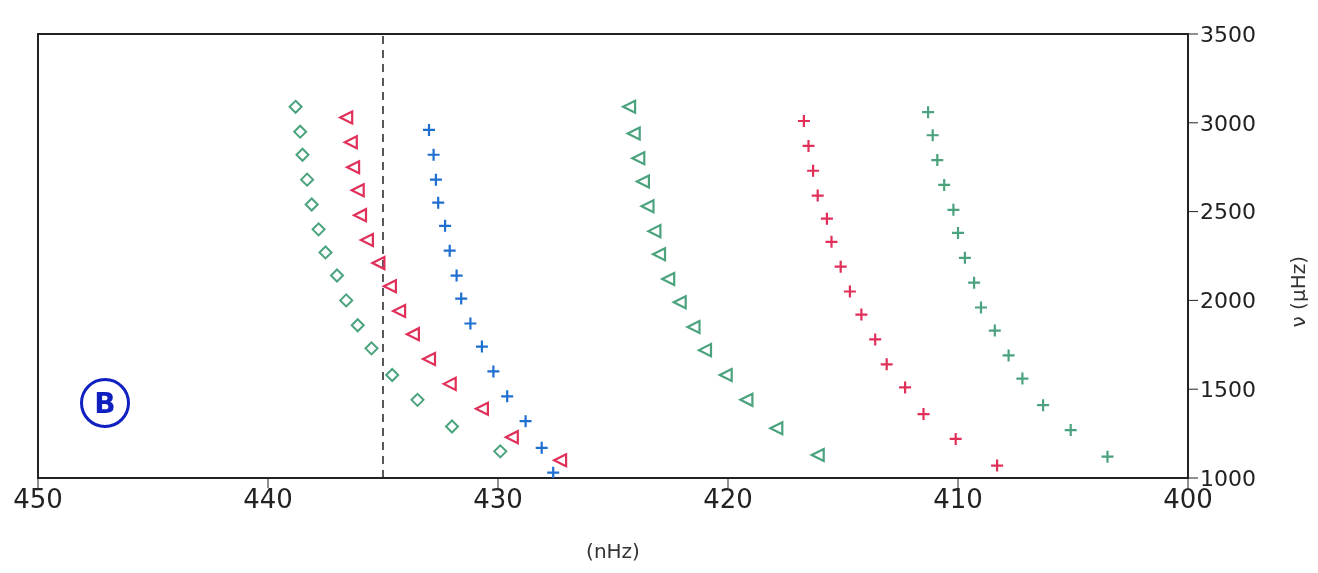 The image size is (1318, 573). What do you see at coordinates (958, 499) in the screenshot?
I see `x-tick-label: 410` at bounding box center [958, 499].